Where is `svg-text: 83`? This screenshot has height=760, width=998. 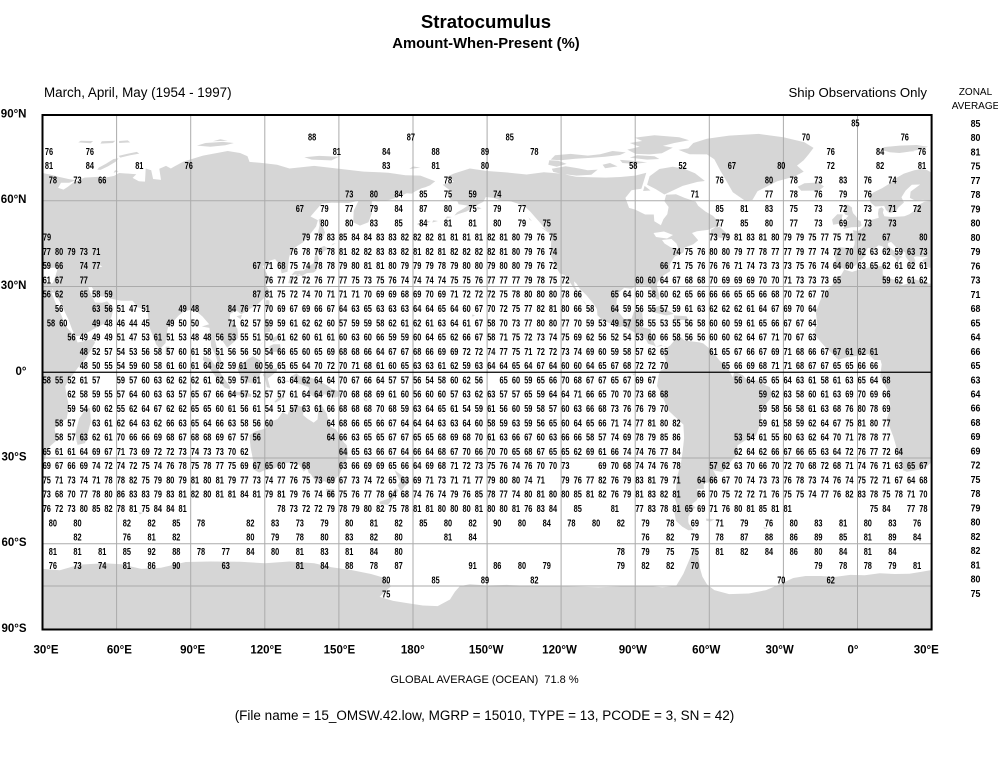
svg-text: 83 is located at coordinates (374, 223).